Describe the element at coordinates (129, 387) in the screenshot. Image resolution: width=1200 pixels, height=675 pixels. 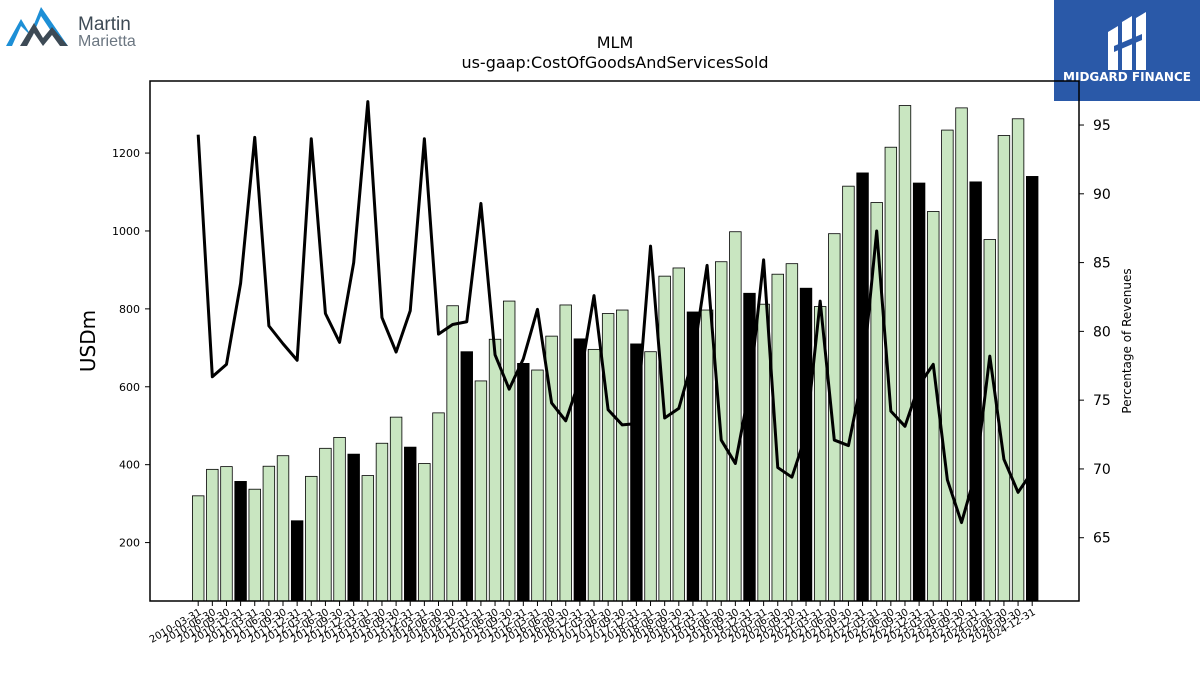
I see `y-tick-label: 600` at that location.